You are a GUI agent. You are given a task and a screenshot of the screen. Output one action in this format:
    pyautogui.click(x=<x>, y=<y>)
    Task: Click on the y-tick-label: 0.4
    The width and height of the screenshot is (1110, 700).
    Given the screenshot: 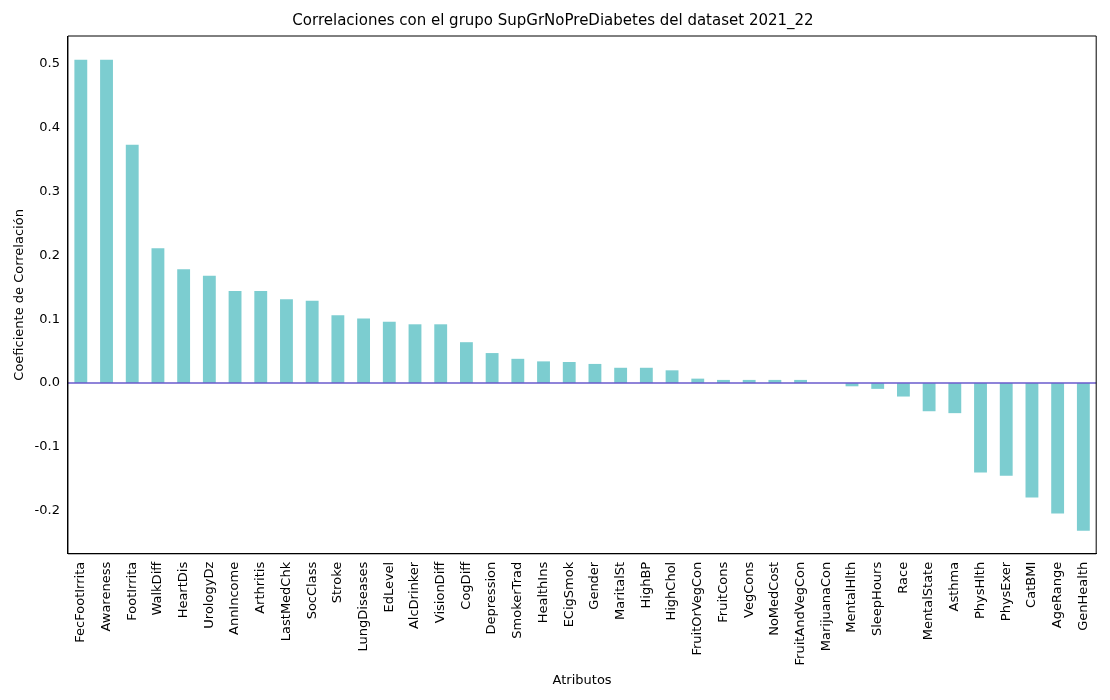 What is the action you would take?
    pyautogui.click(x=49, y=126)
    